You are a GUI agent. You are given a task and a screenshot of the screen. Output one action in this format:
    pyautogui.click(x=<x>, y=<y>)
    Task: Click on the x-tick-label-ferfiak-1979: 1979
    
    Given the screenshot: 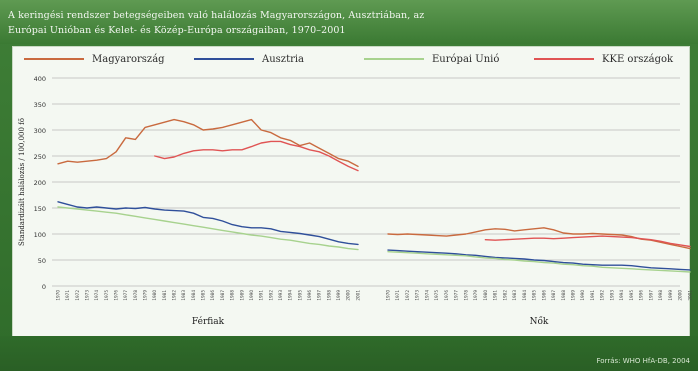 What is the action you would take?
    pyautogui.click(x=144, y=295)
    